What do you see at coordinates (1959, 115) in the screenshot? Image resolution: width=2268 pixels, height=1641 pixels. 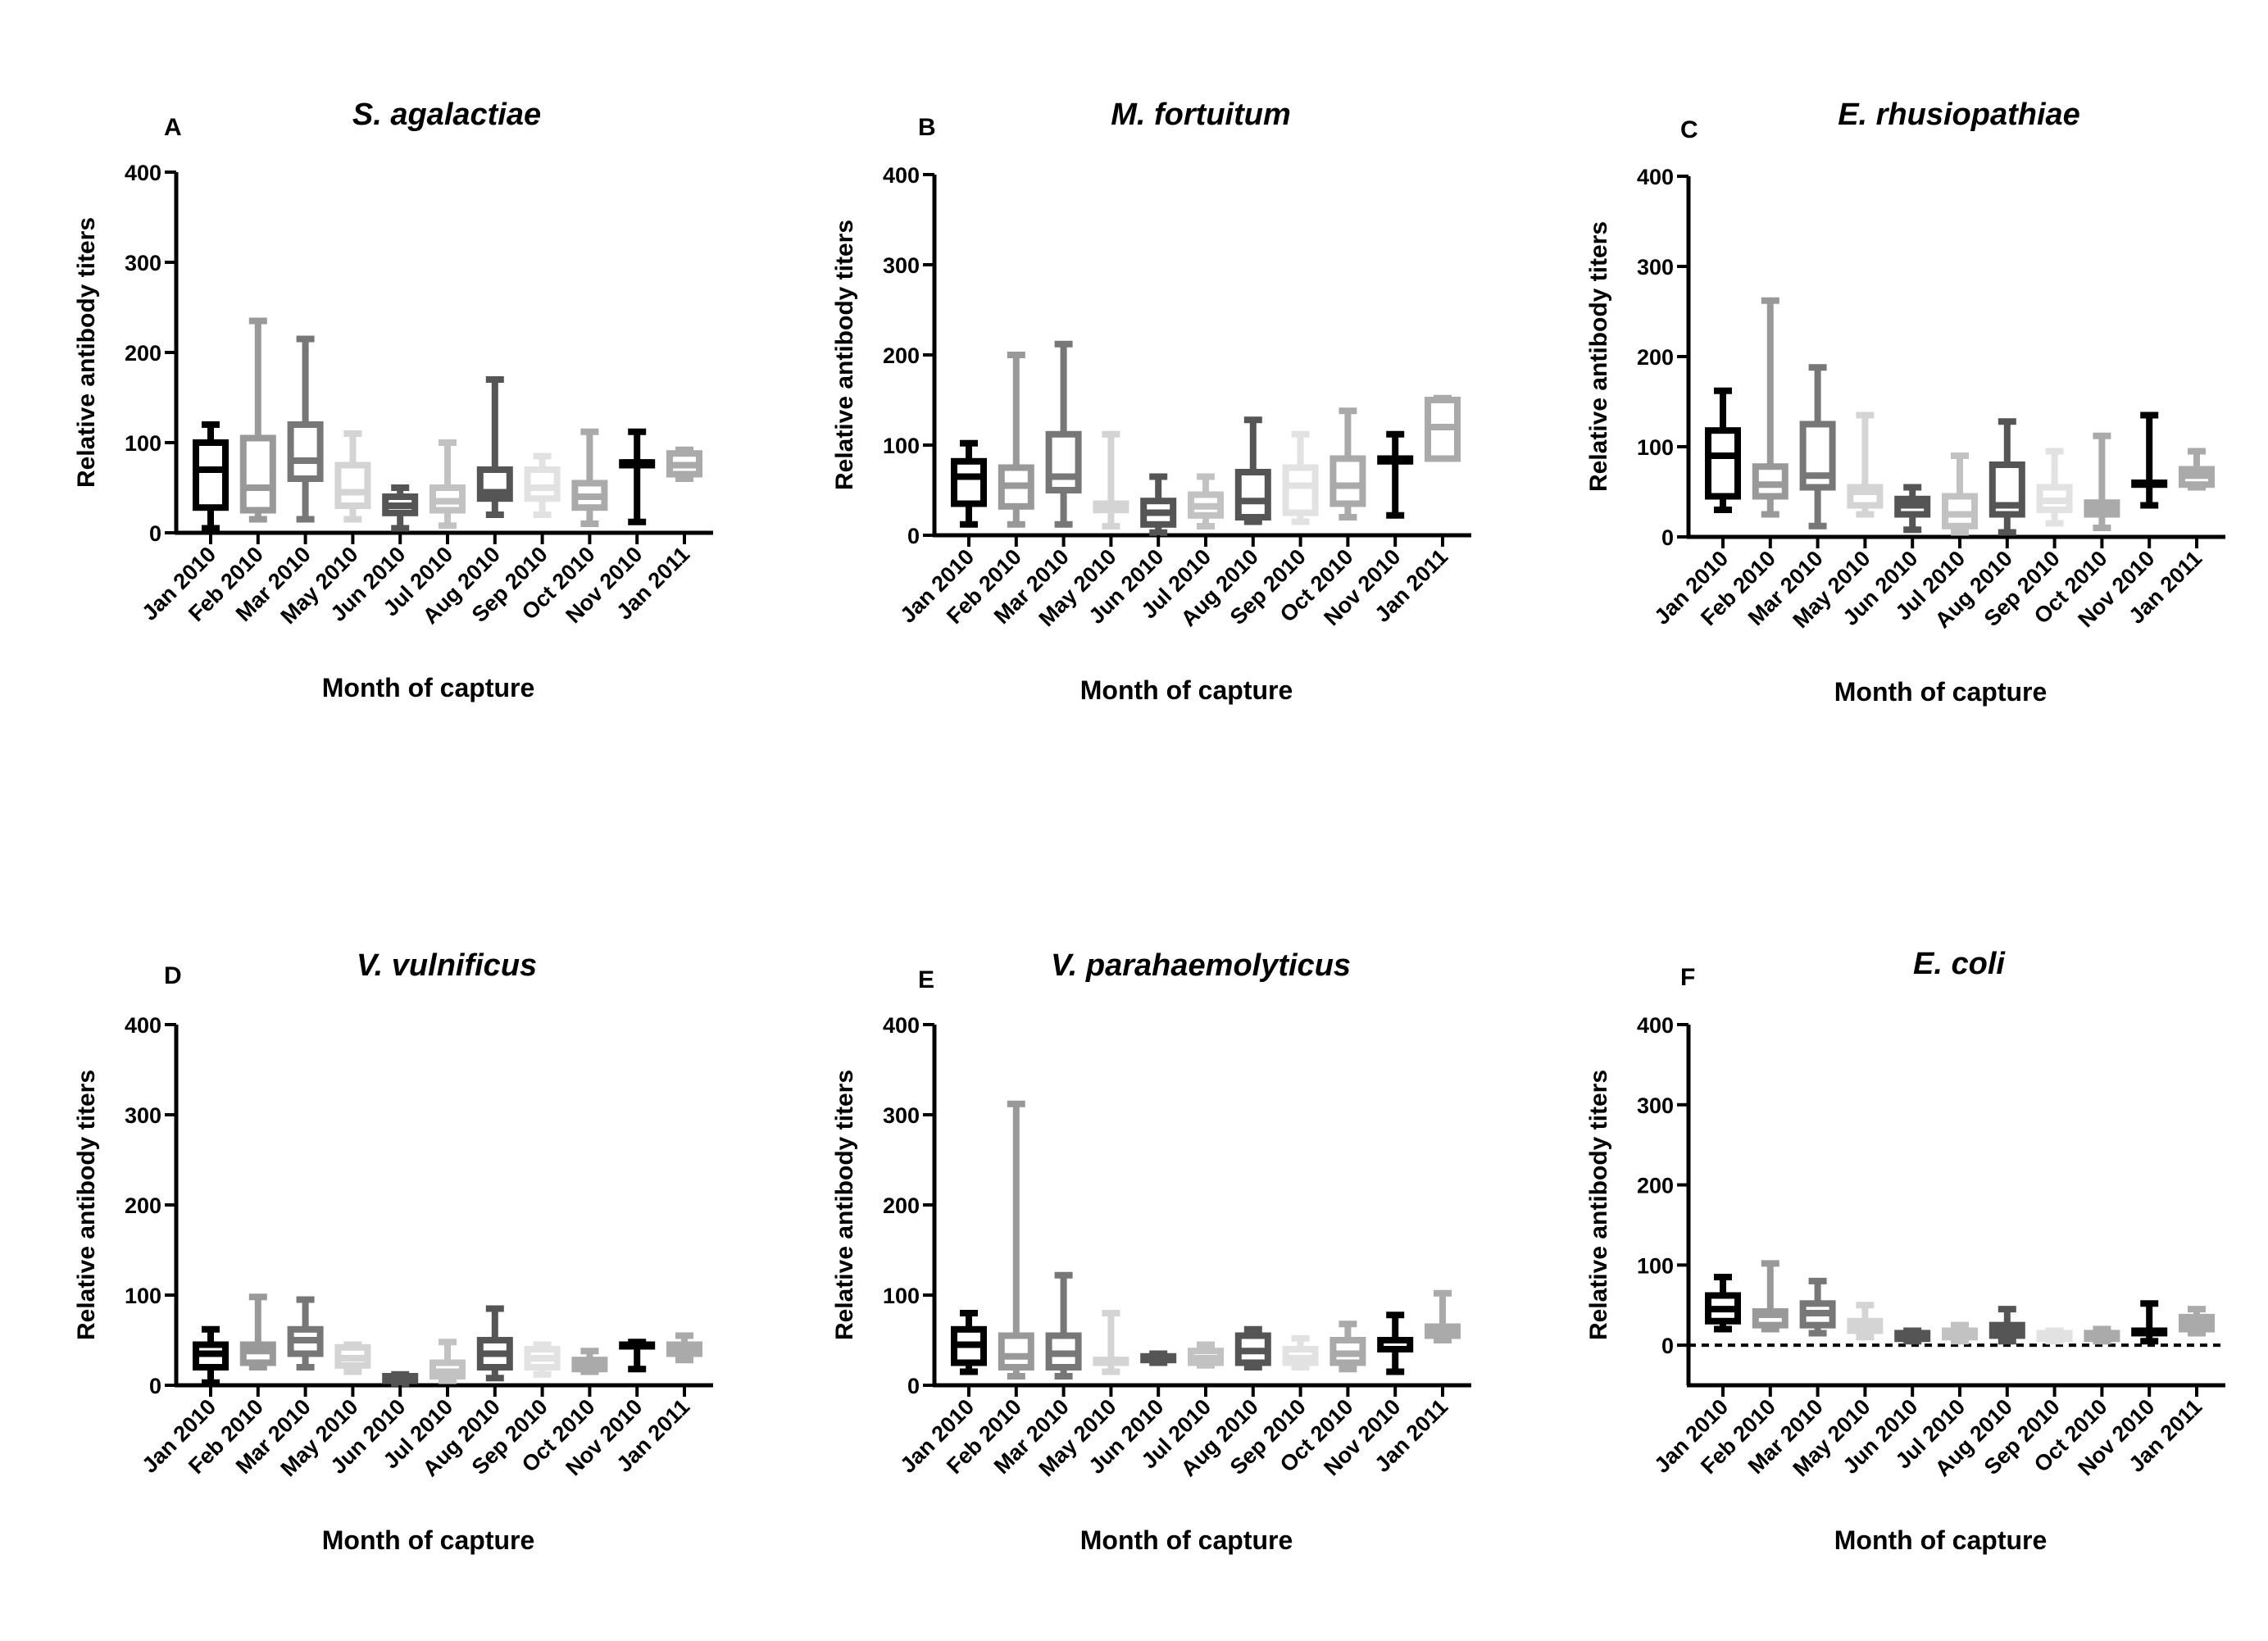 I see `panel-title: E. rhusiopathiae` at bounding box center [1959, 115].